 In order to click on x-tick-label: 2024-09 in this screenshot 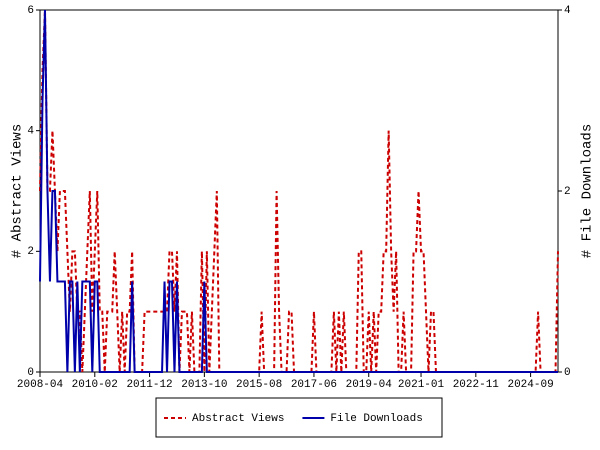, I will do `click(530, 385)`.